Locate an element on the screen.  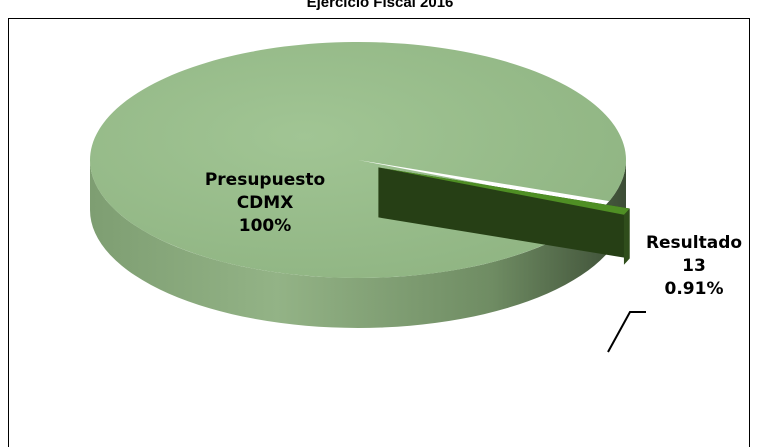
chart-title: Ejercicio Fiscal 2016 is located at coordinates (380, 5).